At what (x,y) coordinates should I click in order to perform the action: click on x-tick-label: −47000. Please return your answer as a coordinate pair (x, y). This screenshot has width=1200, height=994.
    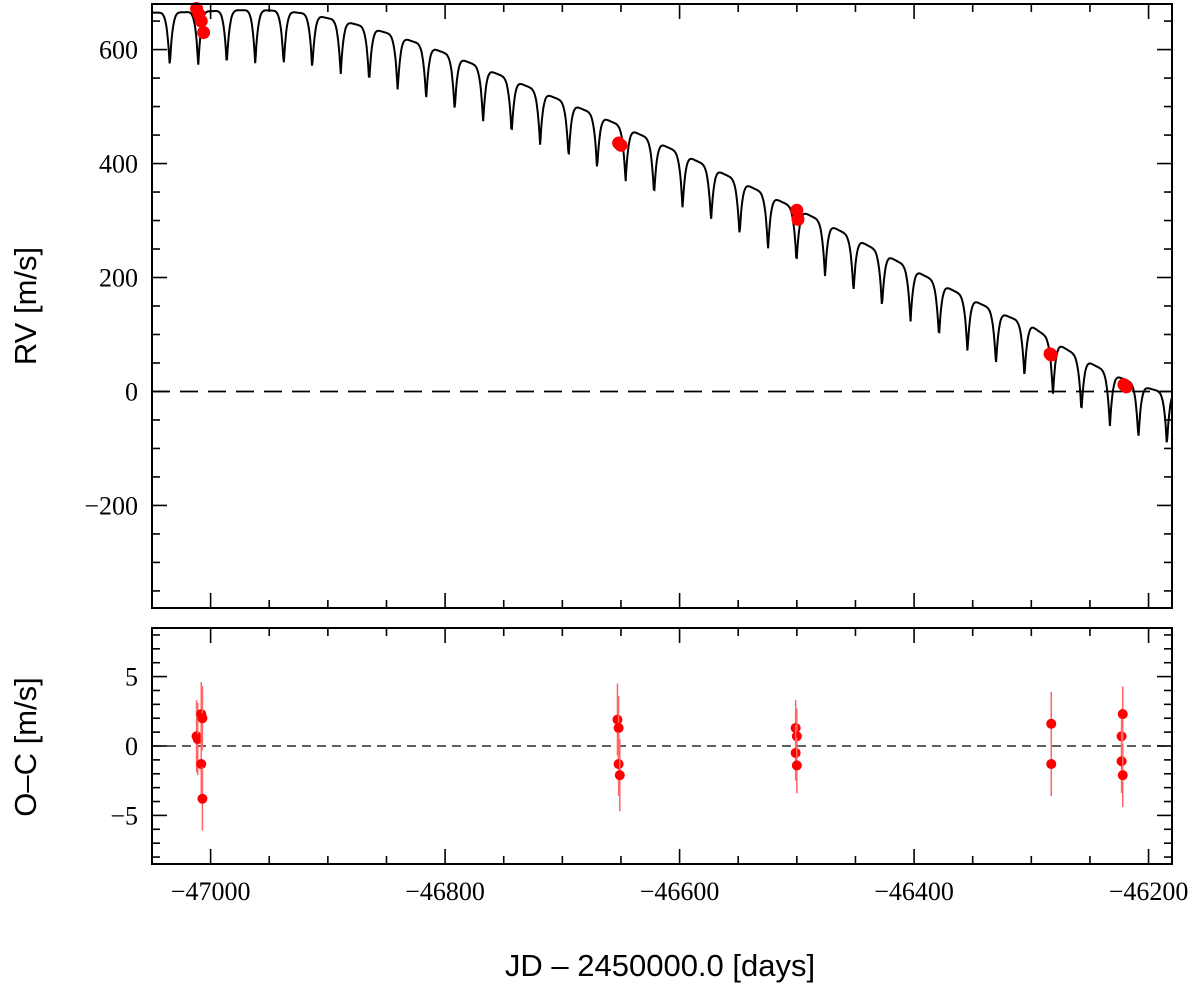
    Looking at the image, I should click on (211, 891).